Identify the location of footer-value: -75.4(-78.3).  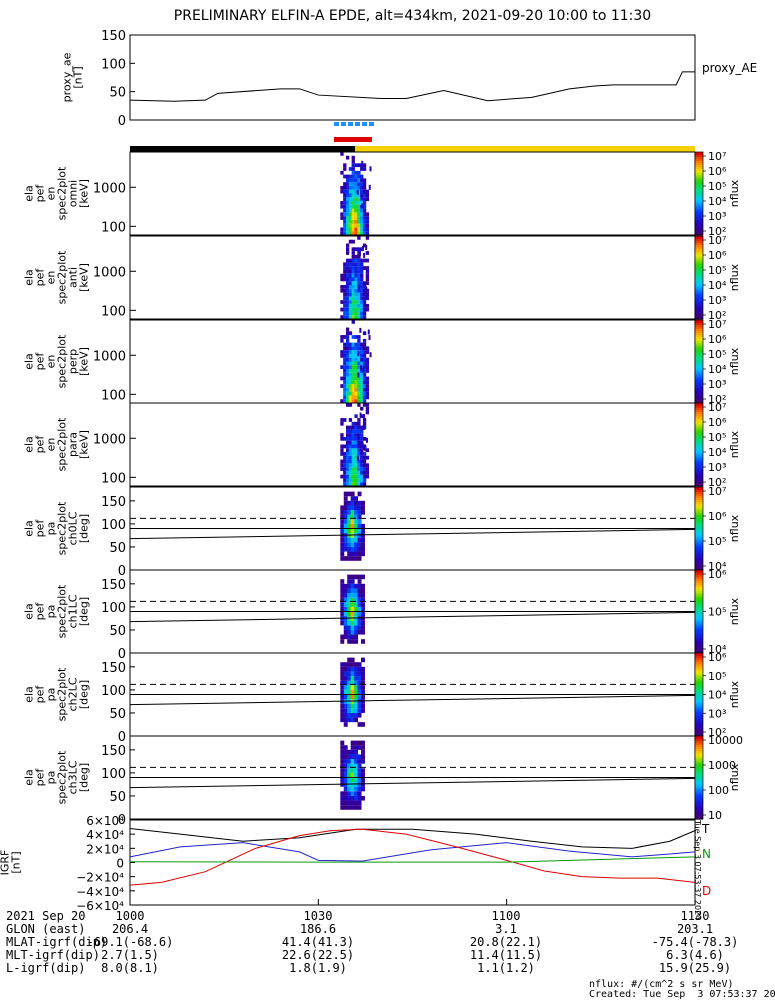
(695, 942).